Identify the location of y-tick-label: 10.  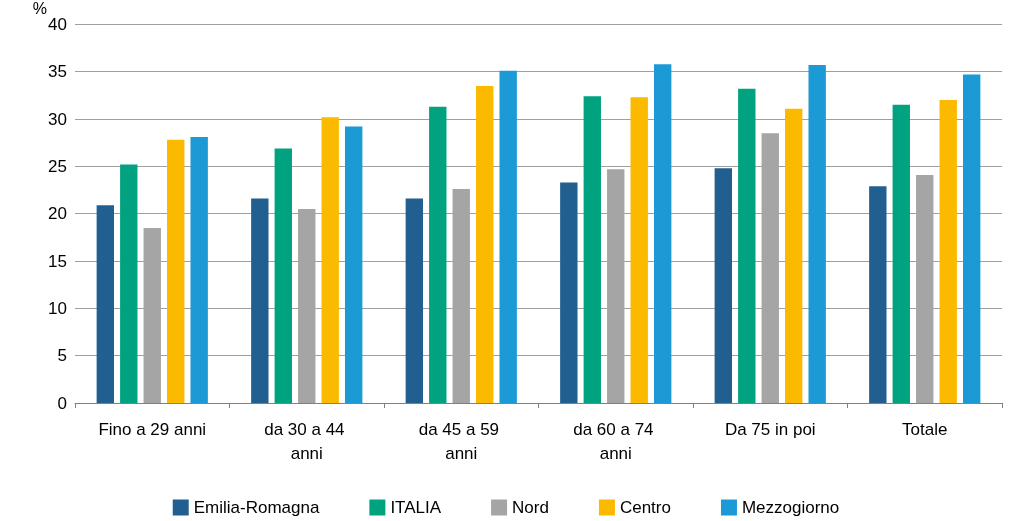
(57, 308).